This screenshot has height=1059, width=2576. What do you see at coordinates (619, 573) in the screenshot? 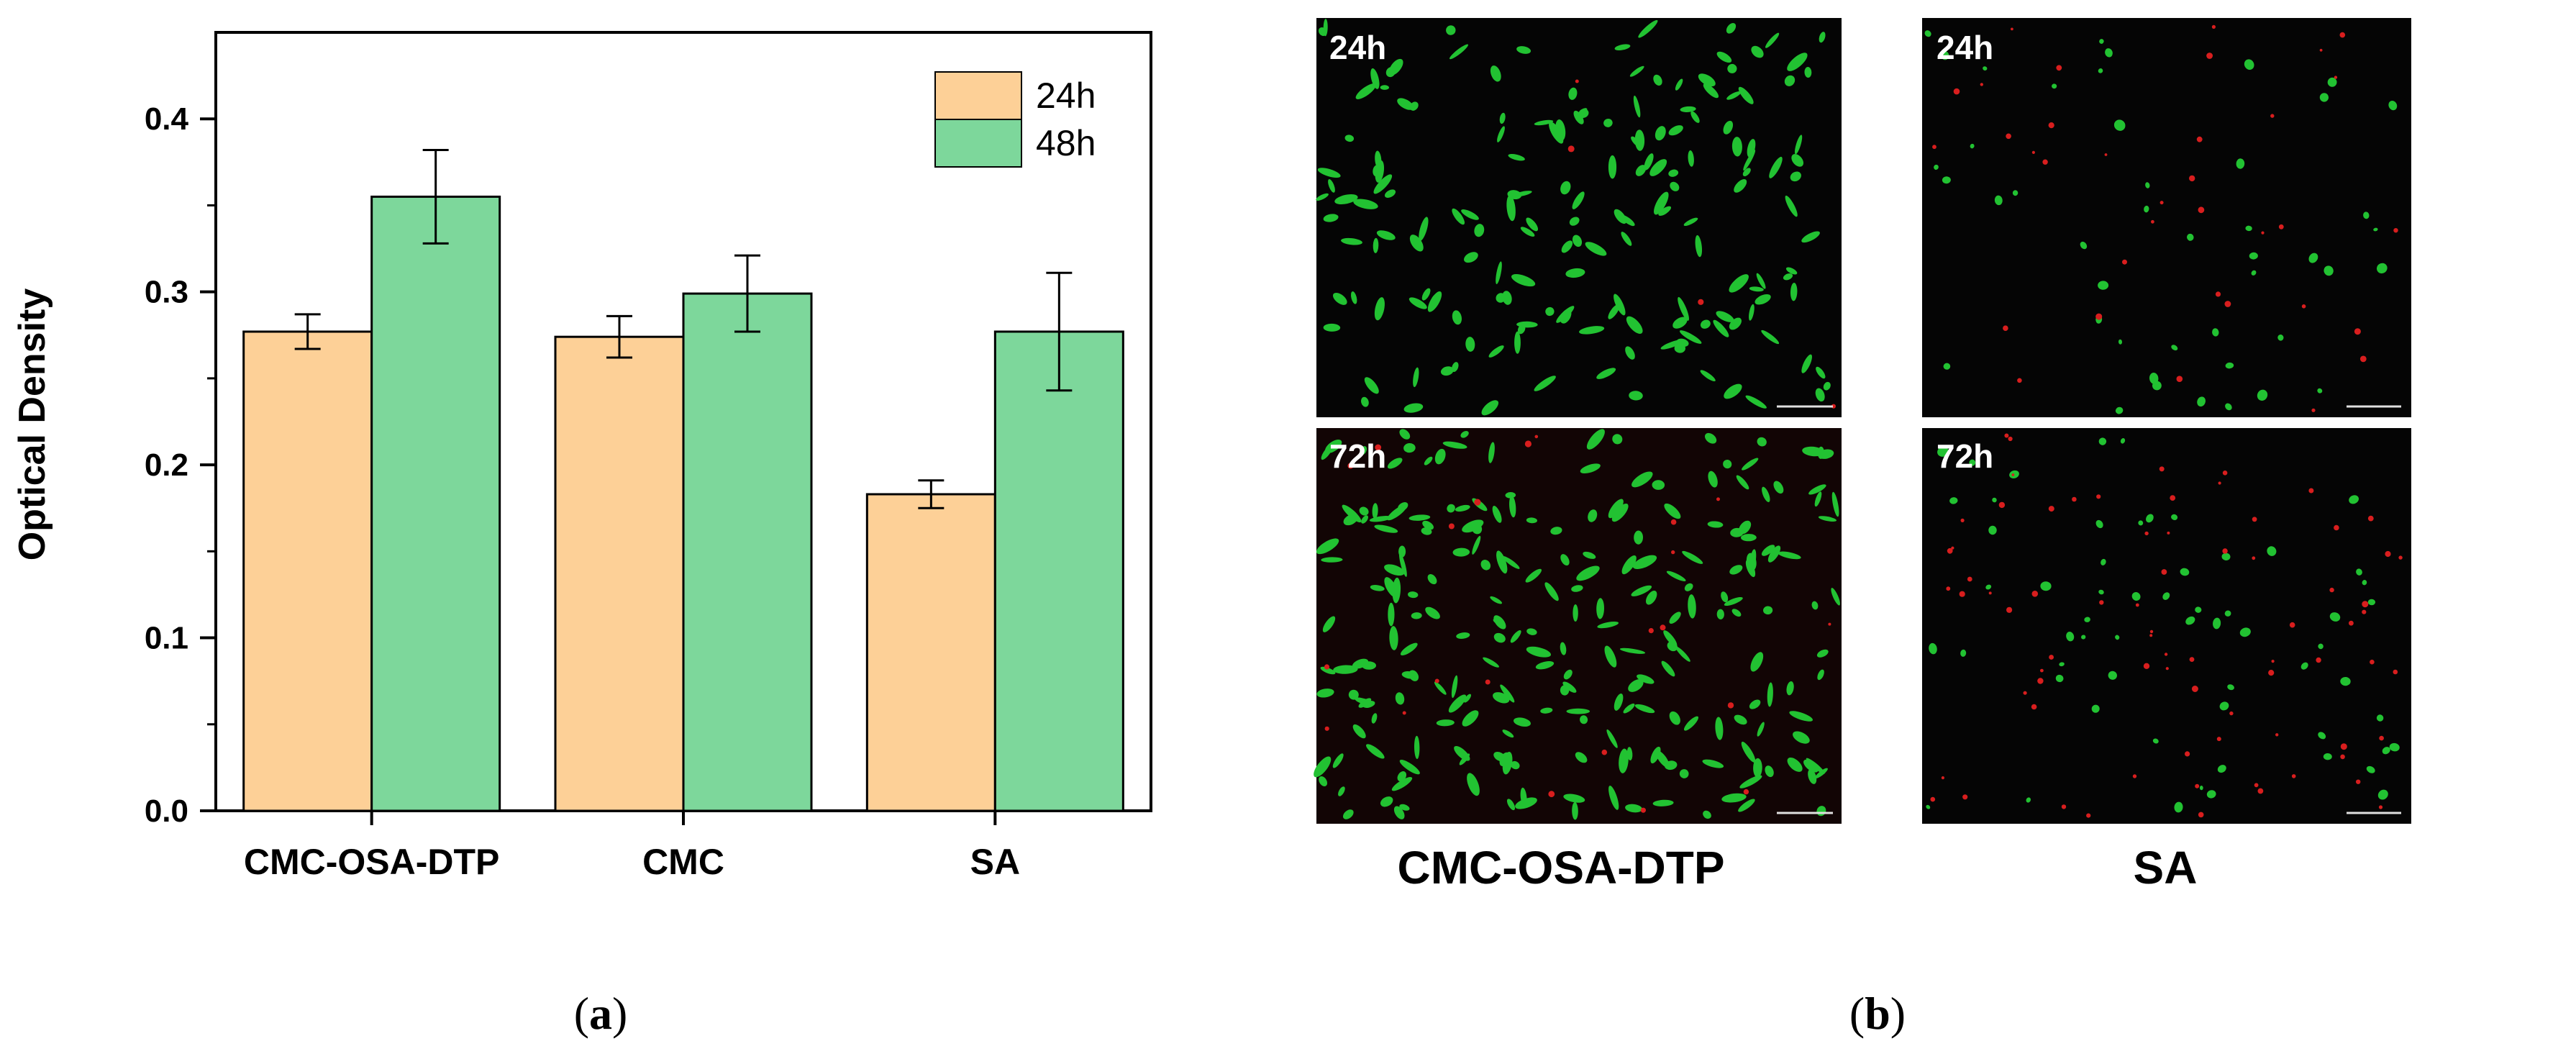
I see `bar-24h-CMC` at bounding box center [619, 573].